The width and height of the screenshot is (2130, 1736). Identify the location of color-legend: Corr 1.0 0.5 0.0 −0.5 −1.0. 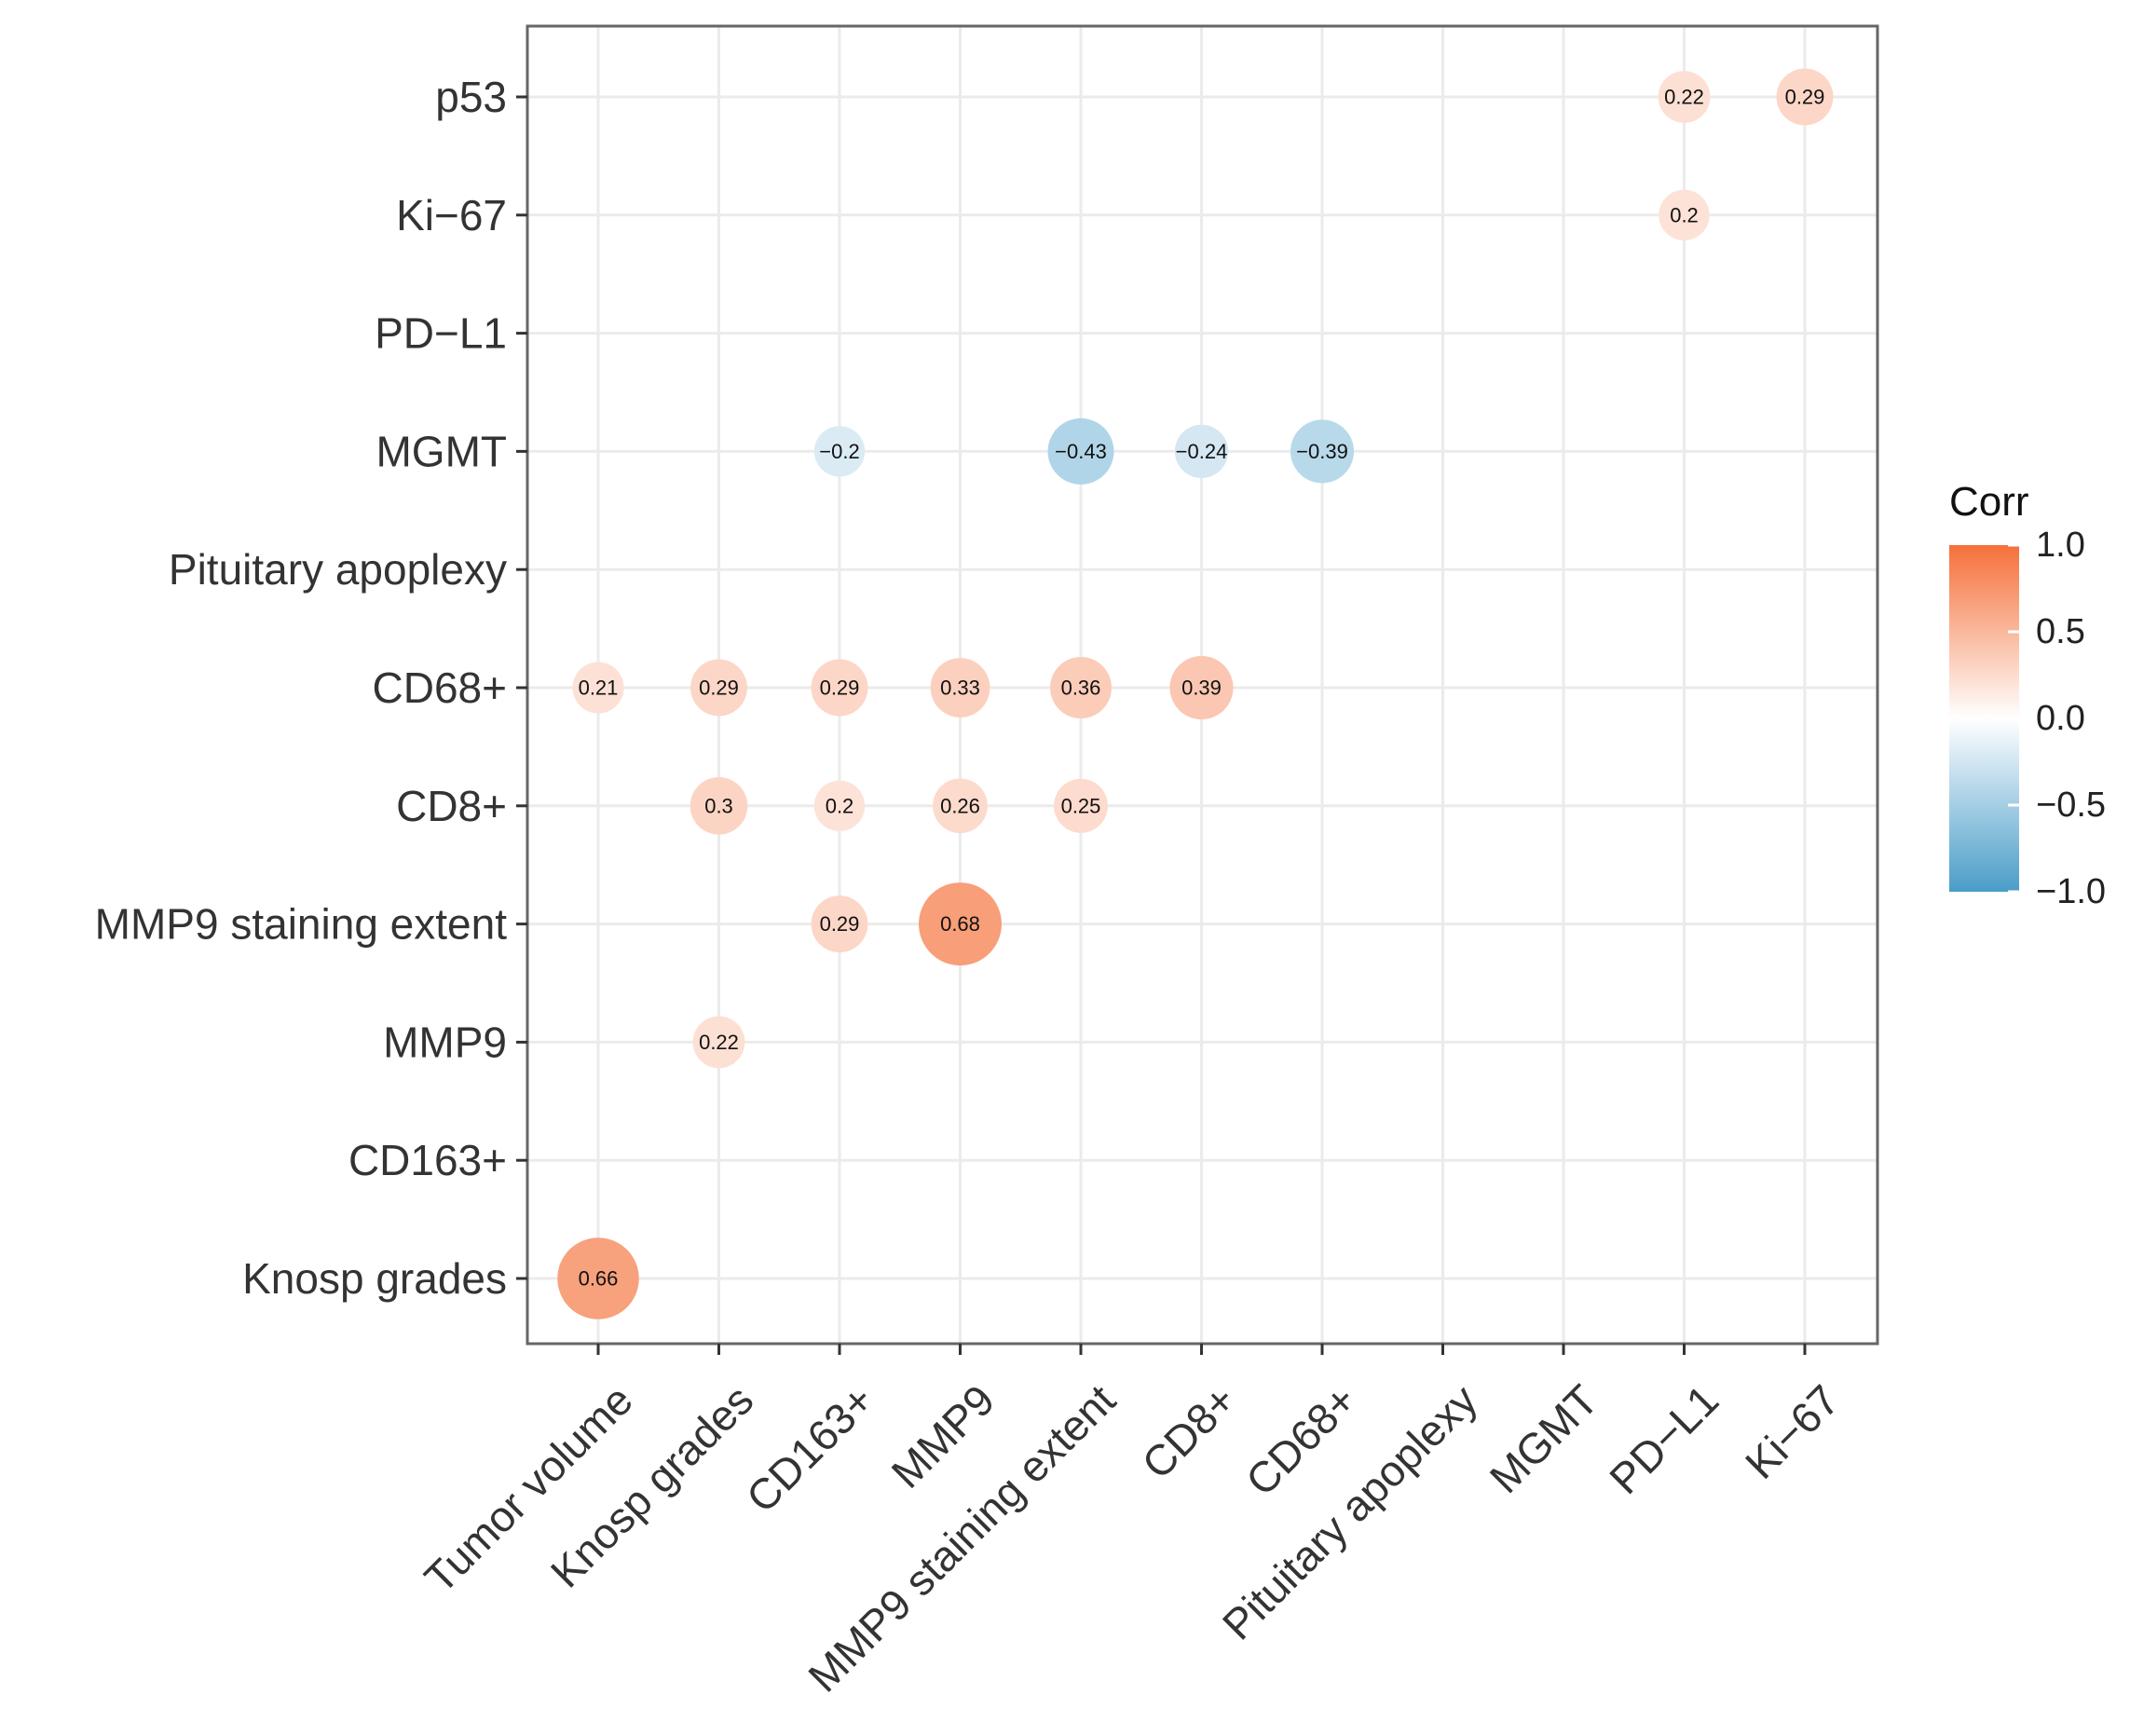
(2027, 695).